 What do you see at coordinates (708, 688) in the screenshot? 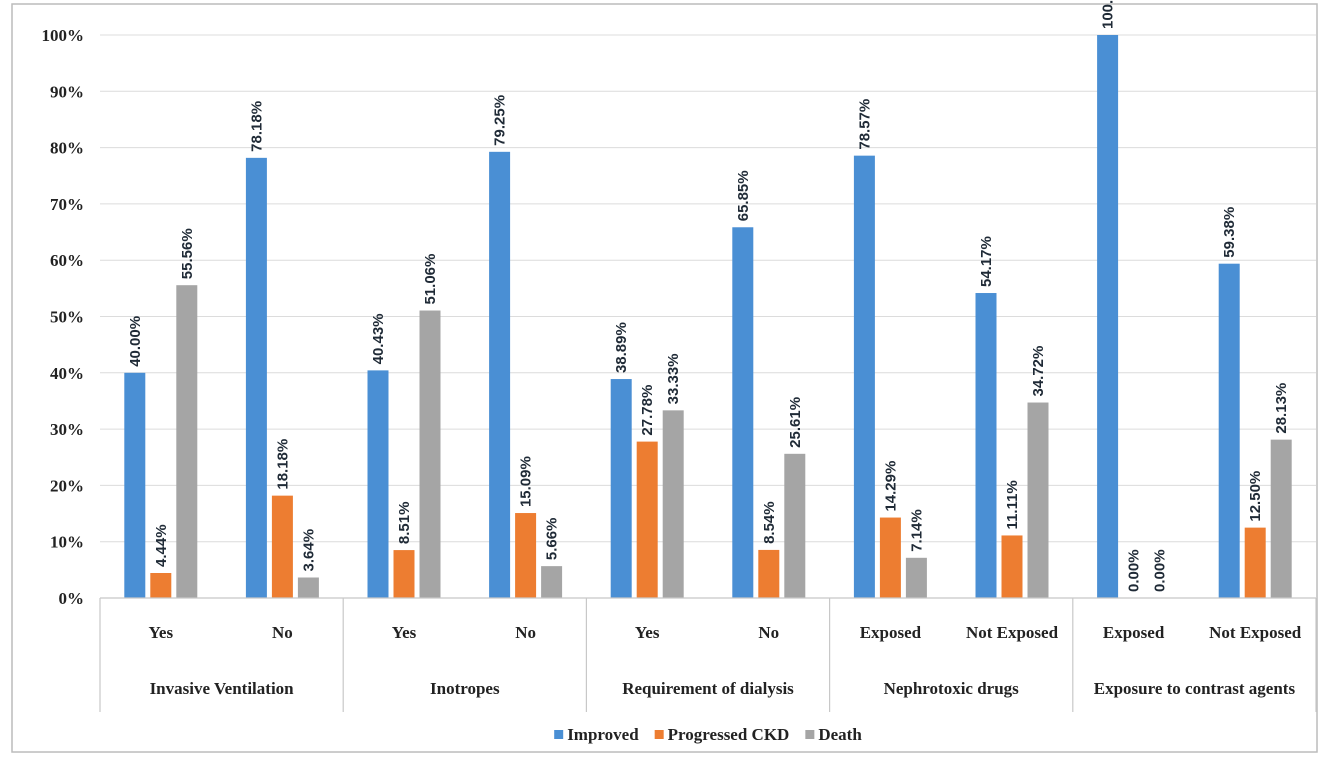
I see `x-group-label: Requirement of dialysis` at bounding box center [708, 688].